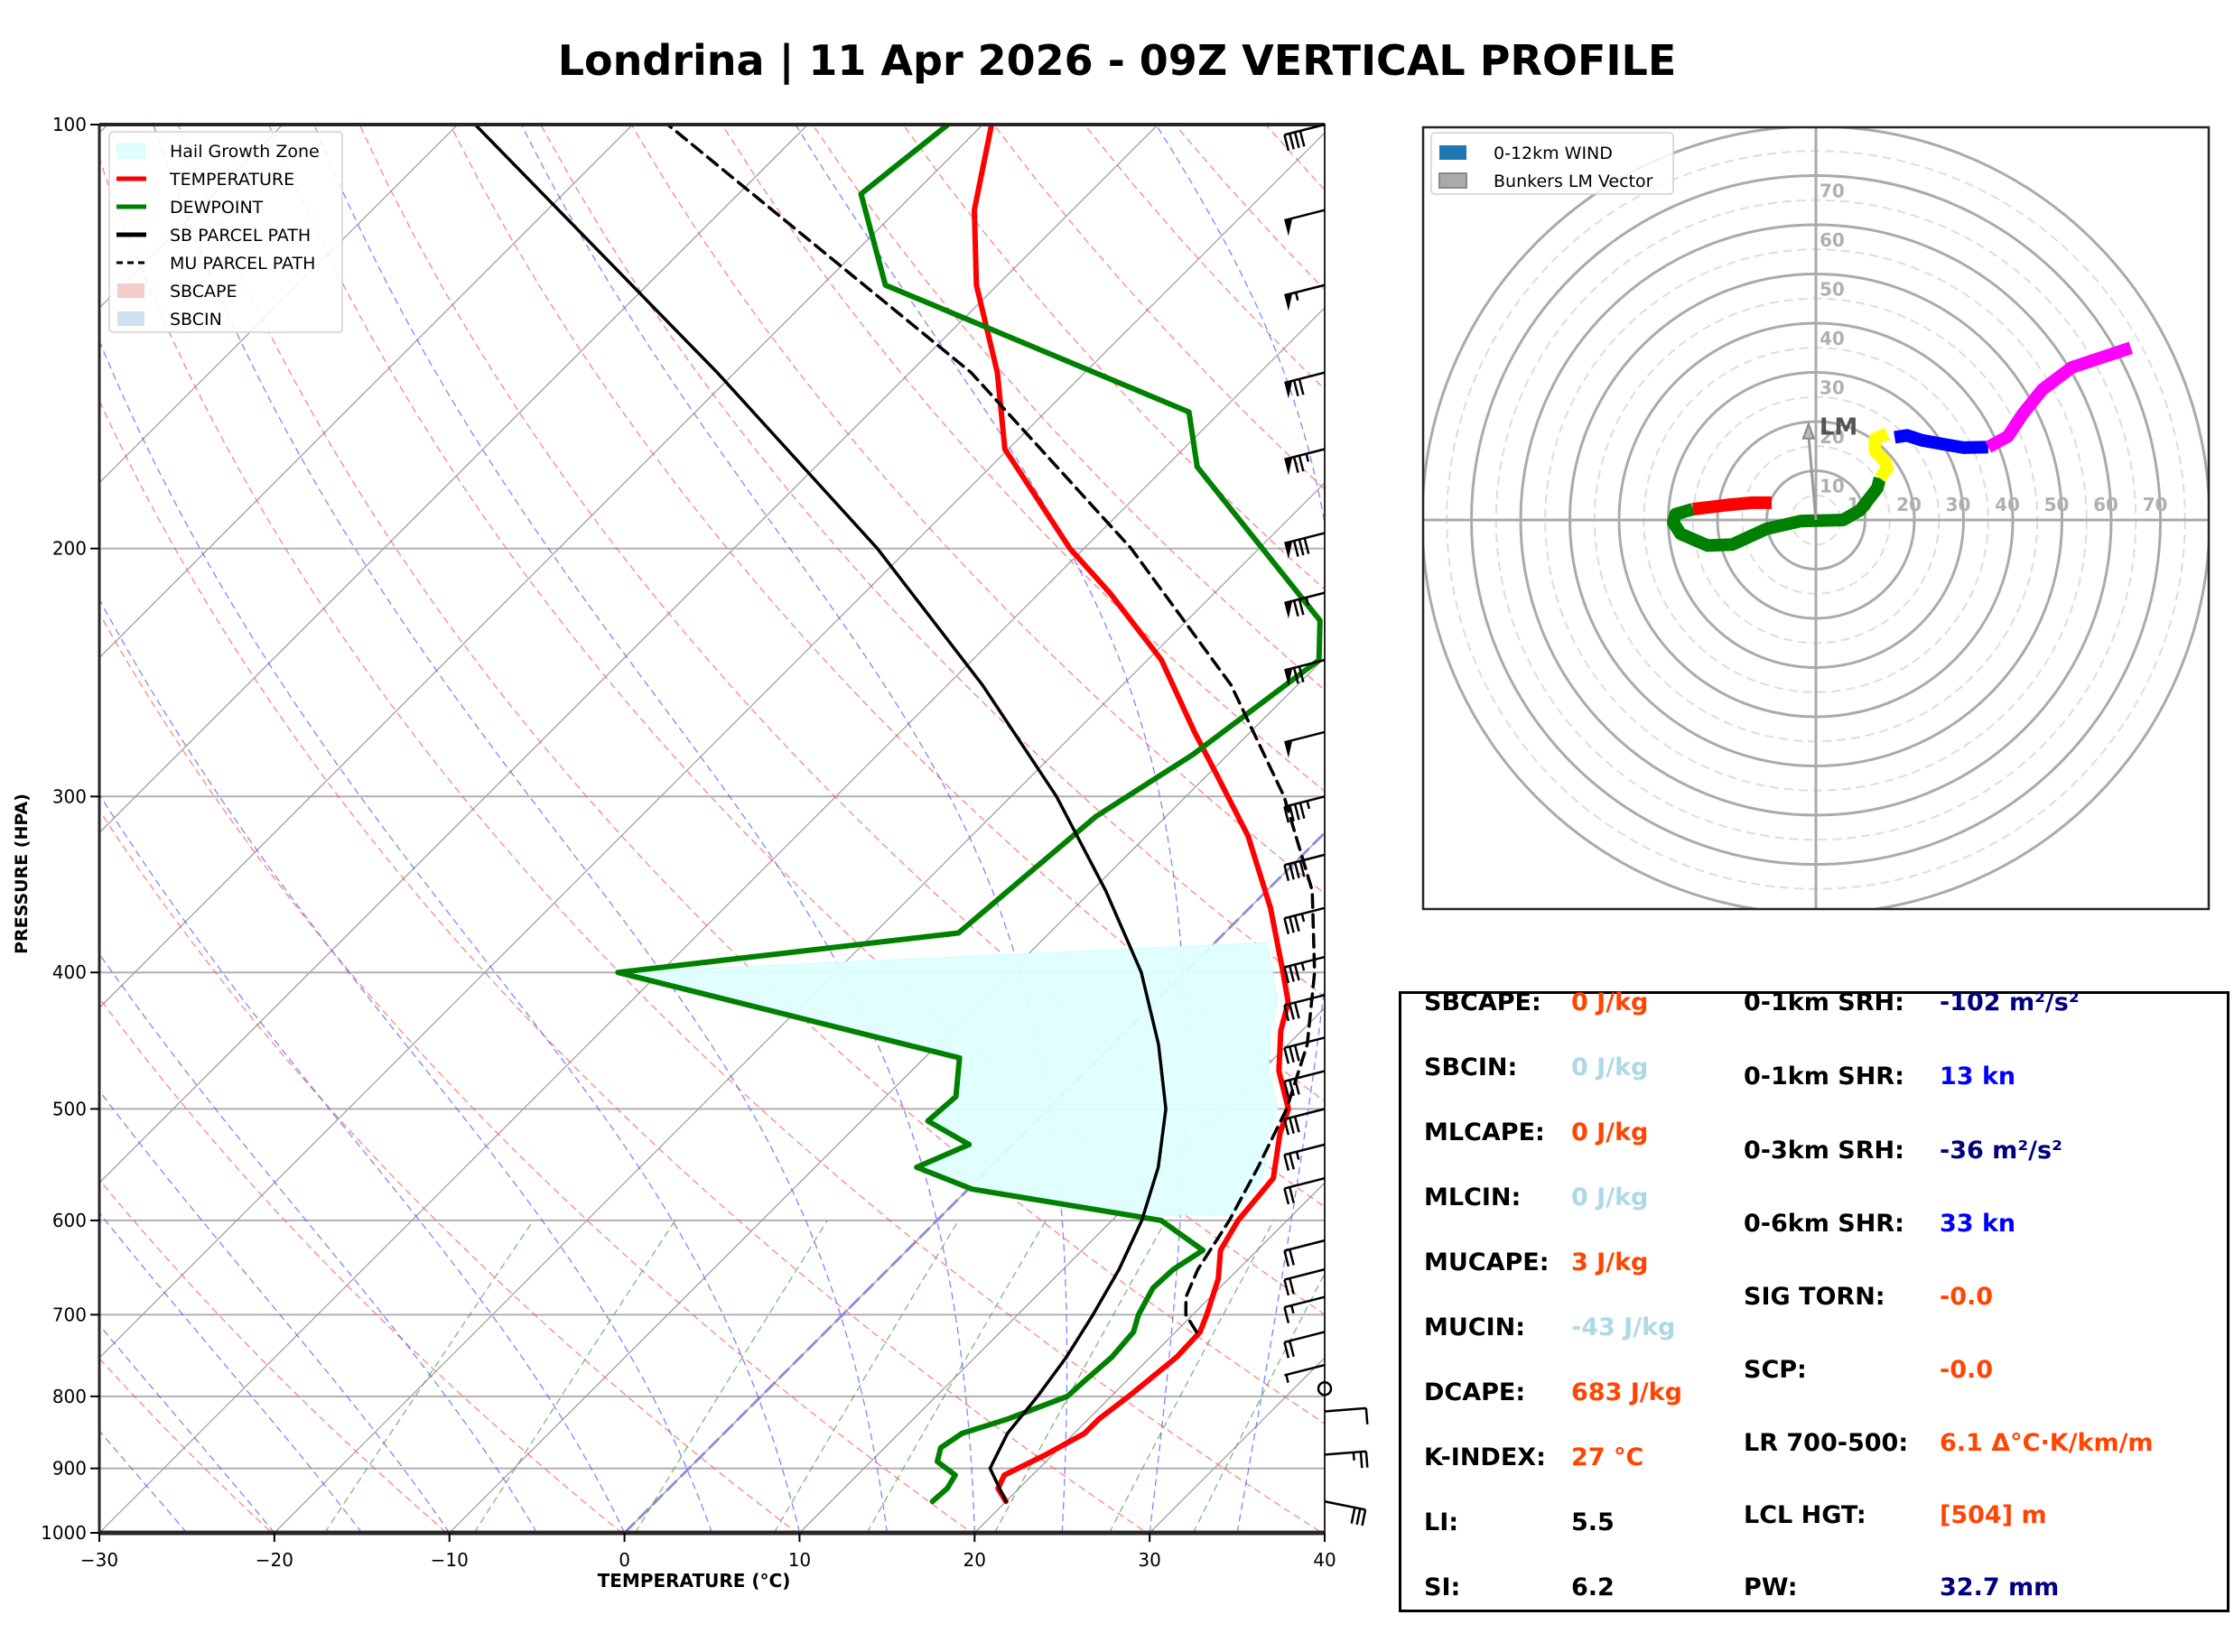 This screenshot has width=2234, height=1652. I want to click on stat-label: 0-1km SHR:, so click(1824, 1077).